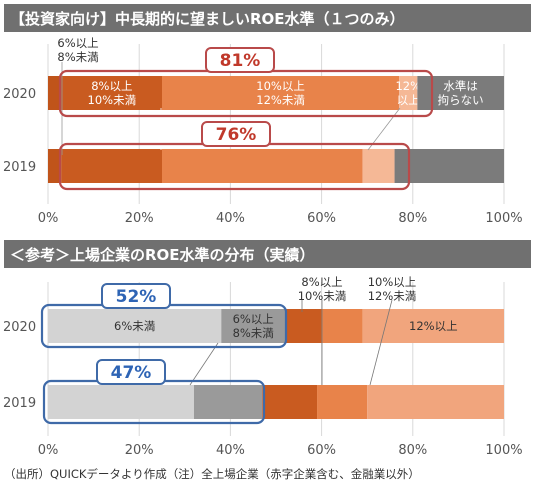 The height and width of the screenshot is (496, 535). I want to click on share-badge-value: 47%, so click(131, 373).